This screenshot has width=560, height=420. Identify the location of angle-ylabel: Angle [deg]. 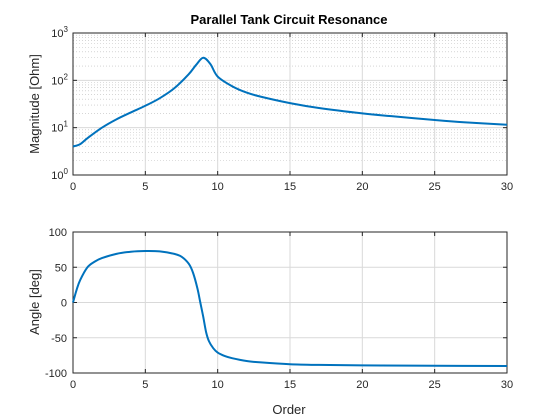
(34, 302).